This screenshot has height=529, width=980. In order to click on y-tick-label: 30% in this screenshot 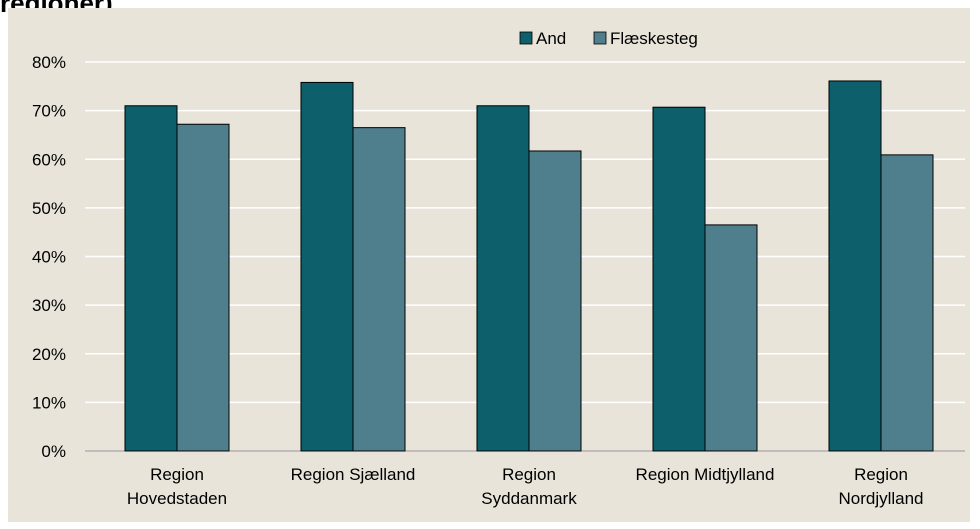, I will do `click(49, 305)`.